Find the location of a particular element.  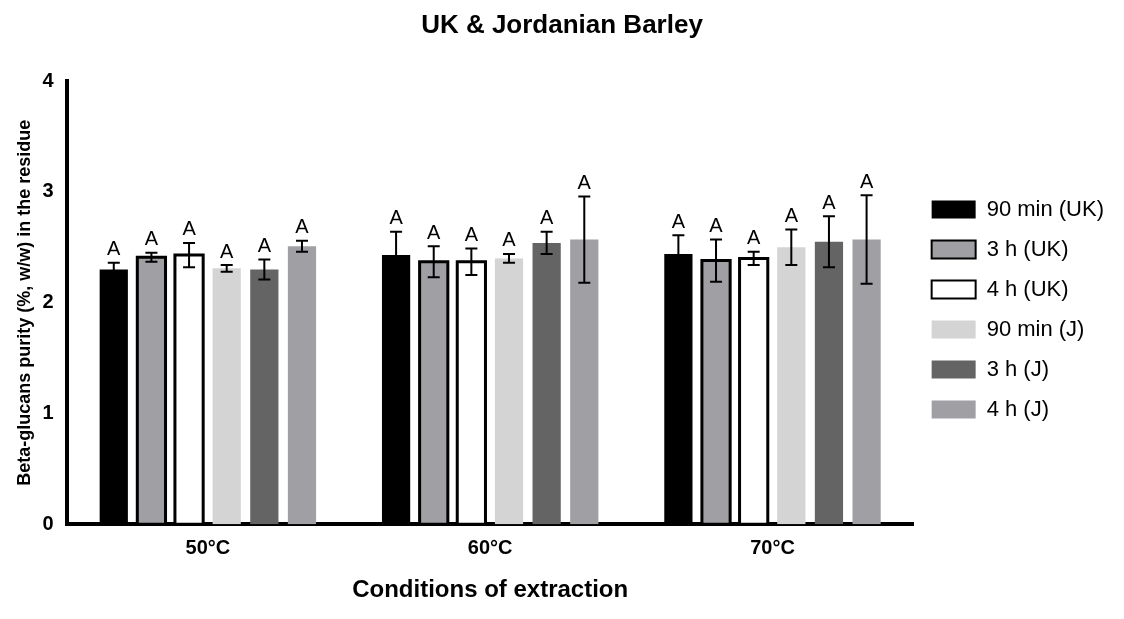

x-axis-title: Conditions of extraction is located at coordinates (490, 589).